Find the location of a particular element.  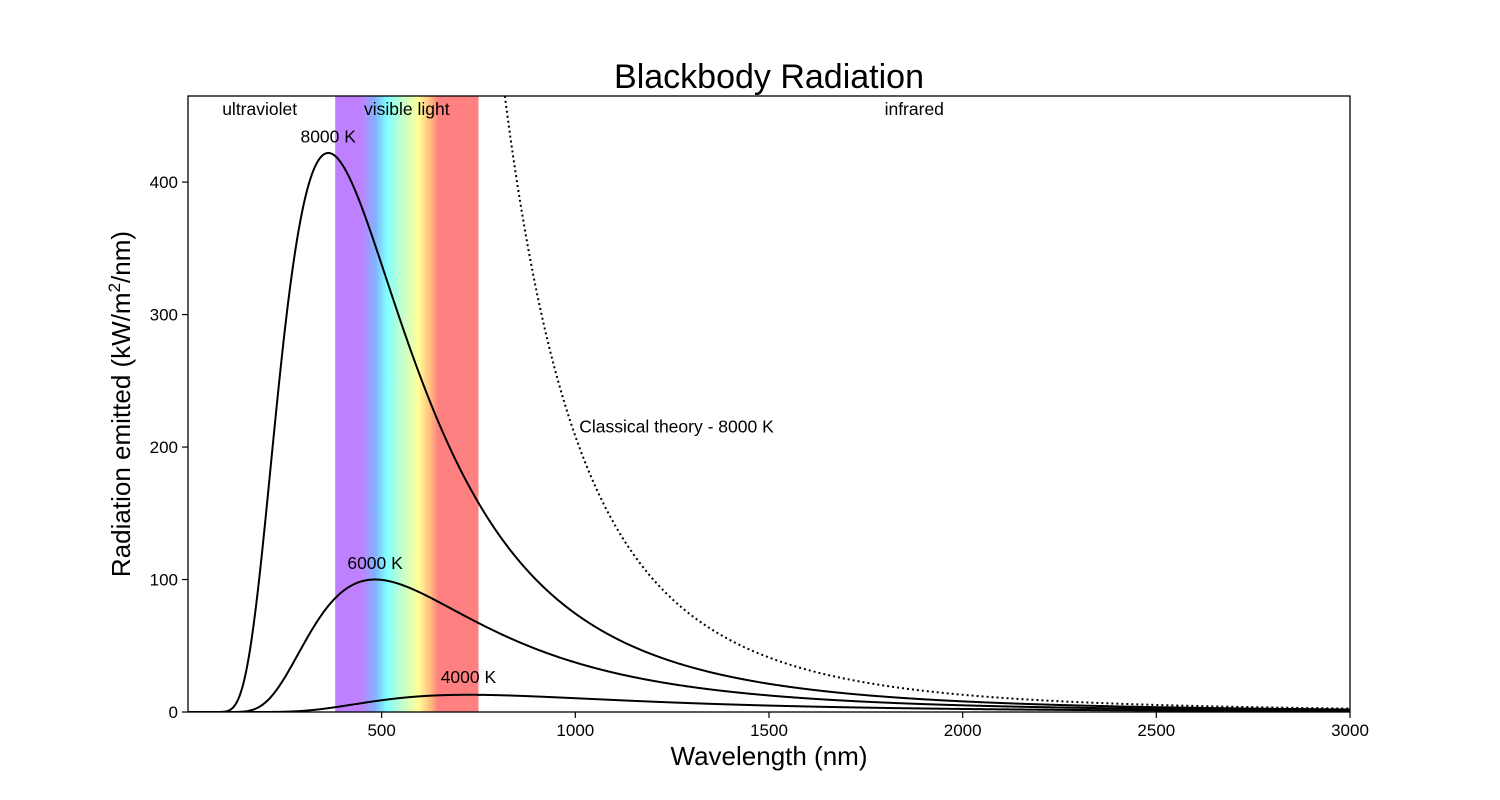

y-tick-label: 300 is located at coordinates (164, 315).